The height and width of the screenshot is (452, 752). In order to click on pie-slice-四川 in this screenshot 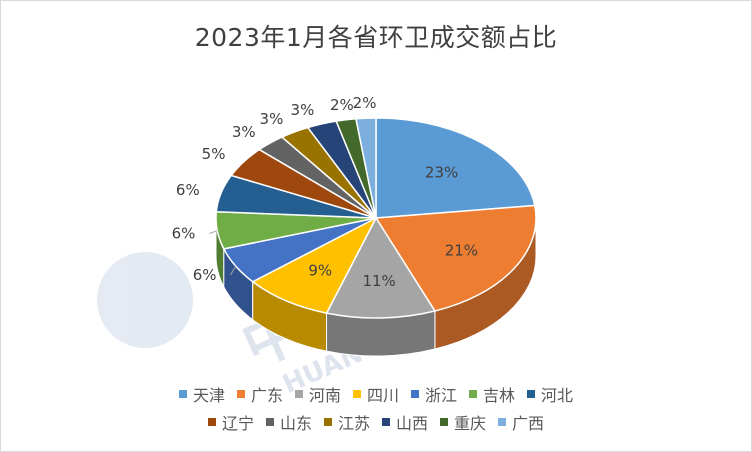, I will do `click(314, 265)`.